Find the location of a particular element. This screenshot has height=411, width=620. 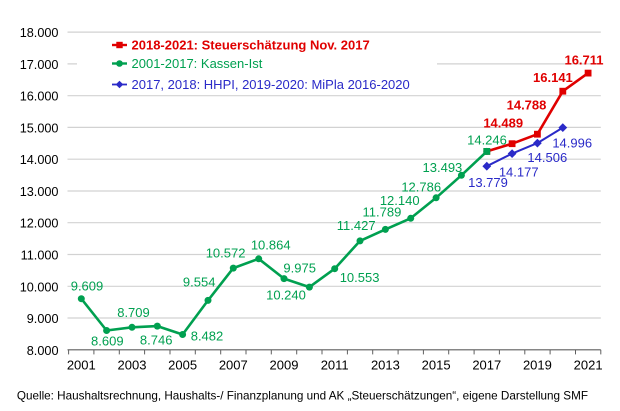

svg-text: 14.000 is located at coordinates (39, 160).